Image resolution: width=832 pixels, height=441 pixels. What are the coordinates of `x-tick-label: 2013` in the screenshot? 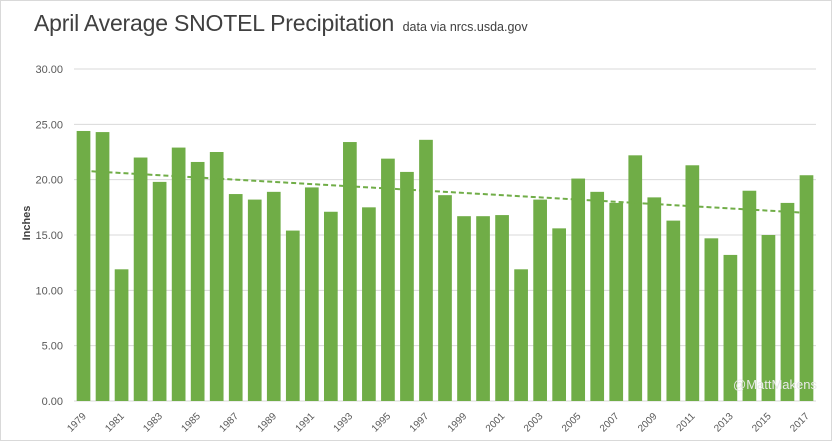 It's located at (724, 423).